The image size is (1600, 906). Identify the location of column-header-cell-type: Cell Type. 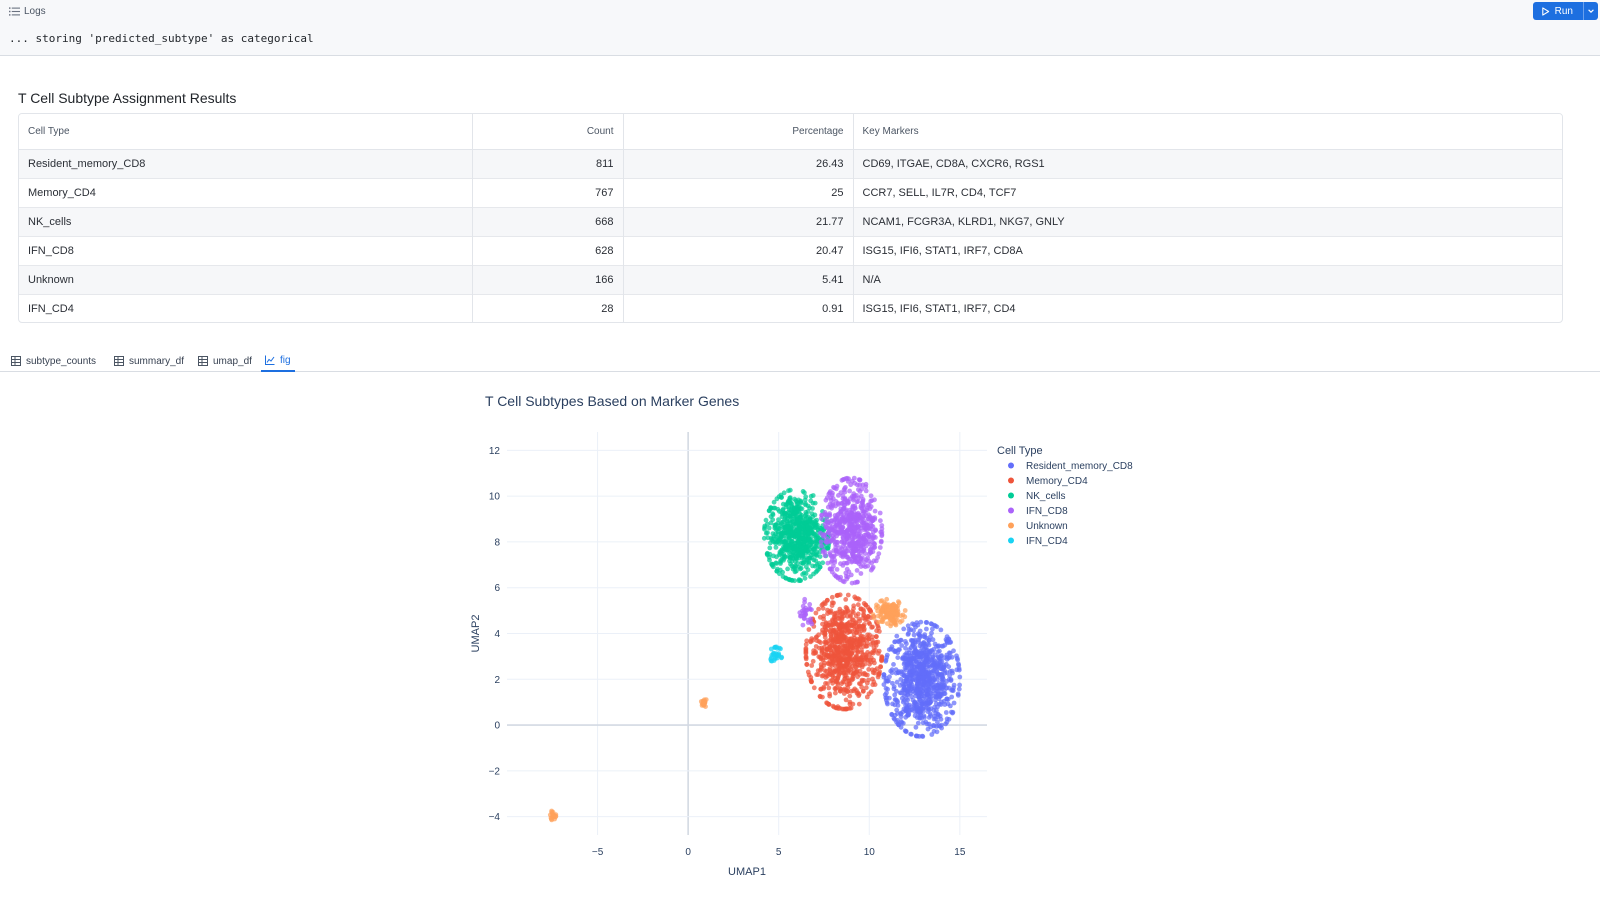
(245, 132).